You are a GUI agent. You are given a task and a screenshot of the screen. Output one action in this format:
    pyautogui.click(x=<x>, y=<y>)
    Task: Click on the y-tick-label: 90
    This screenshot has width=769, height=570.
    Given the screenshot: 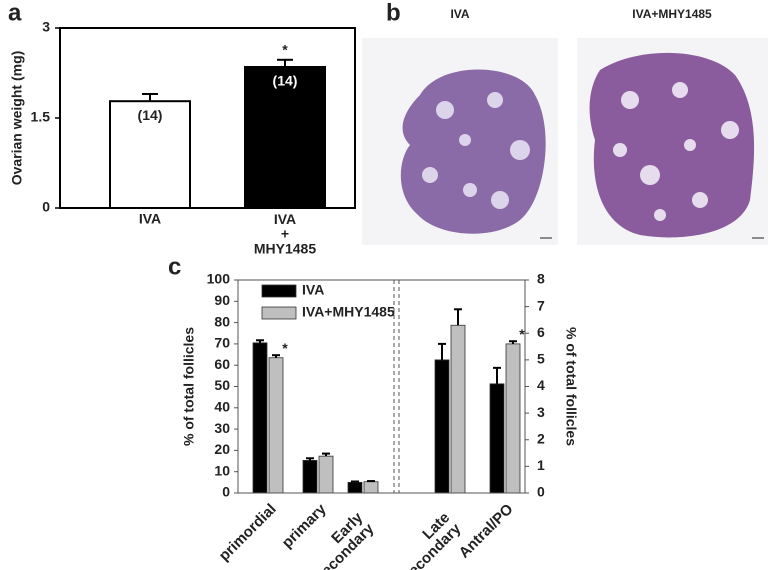 What is the action you would take?
    pyautogui.click(x=222, y=300)
    